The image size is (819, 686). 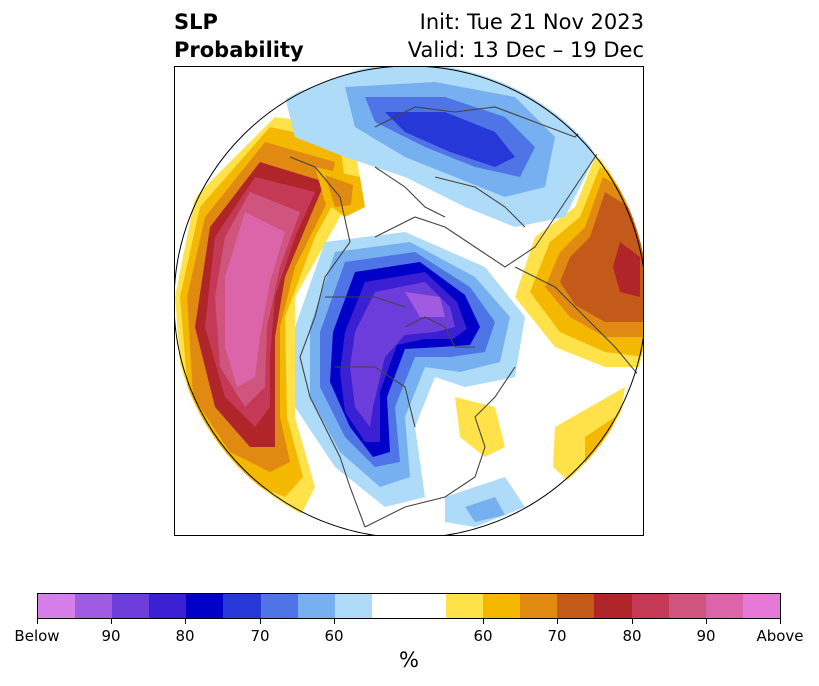 I want to click on title-variable: SLP, so click(x=196, y=22).